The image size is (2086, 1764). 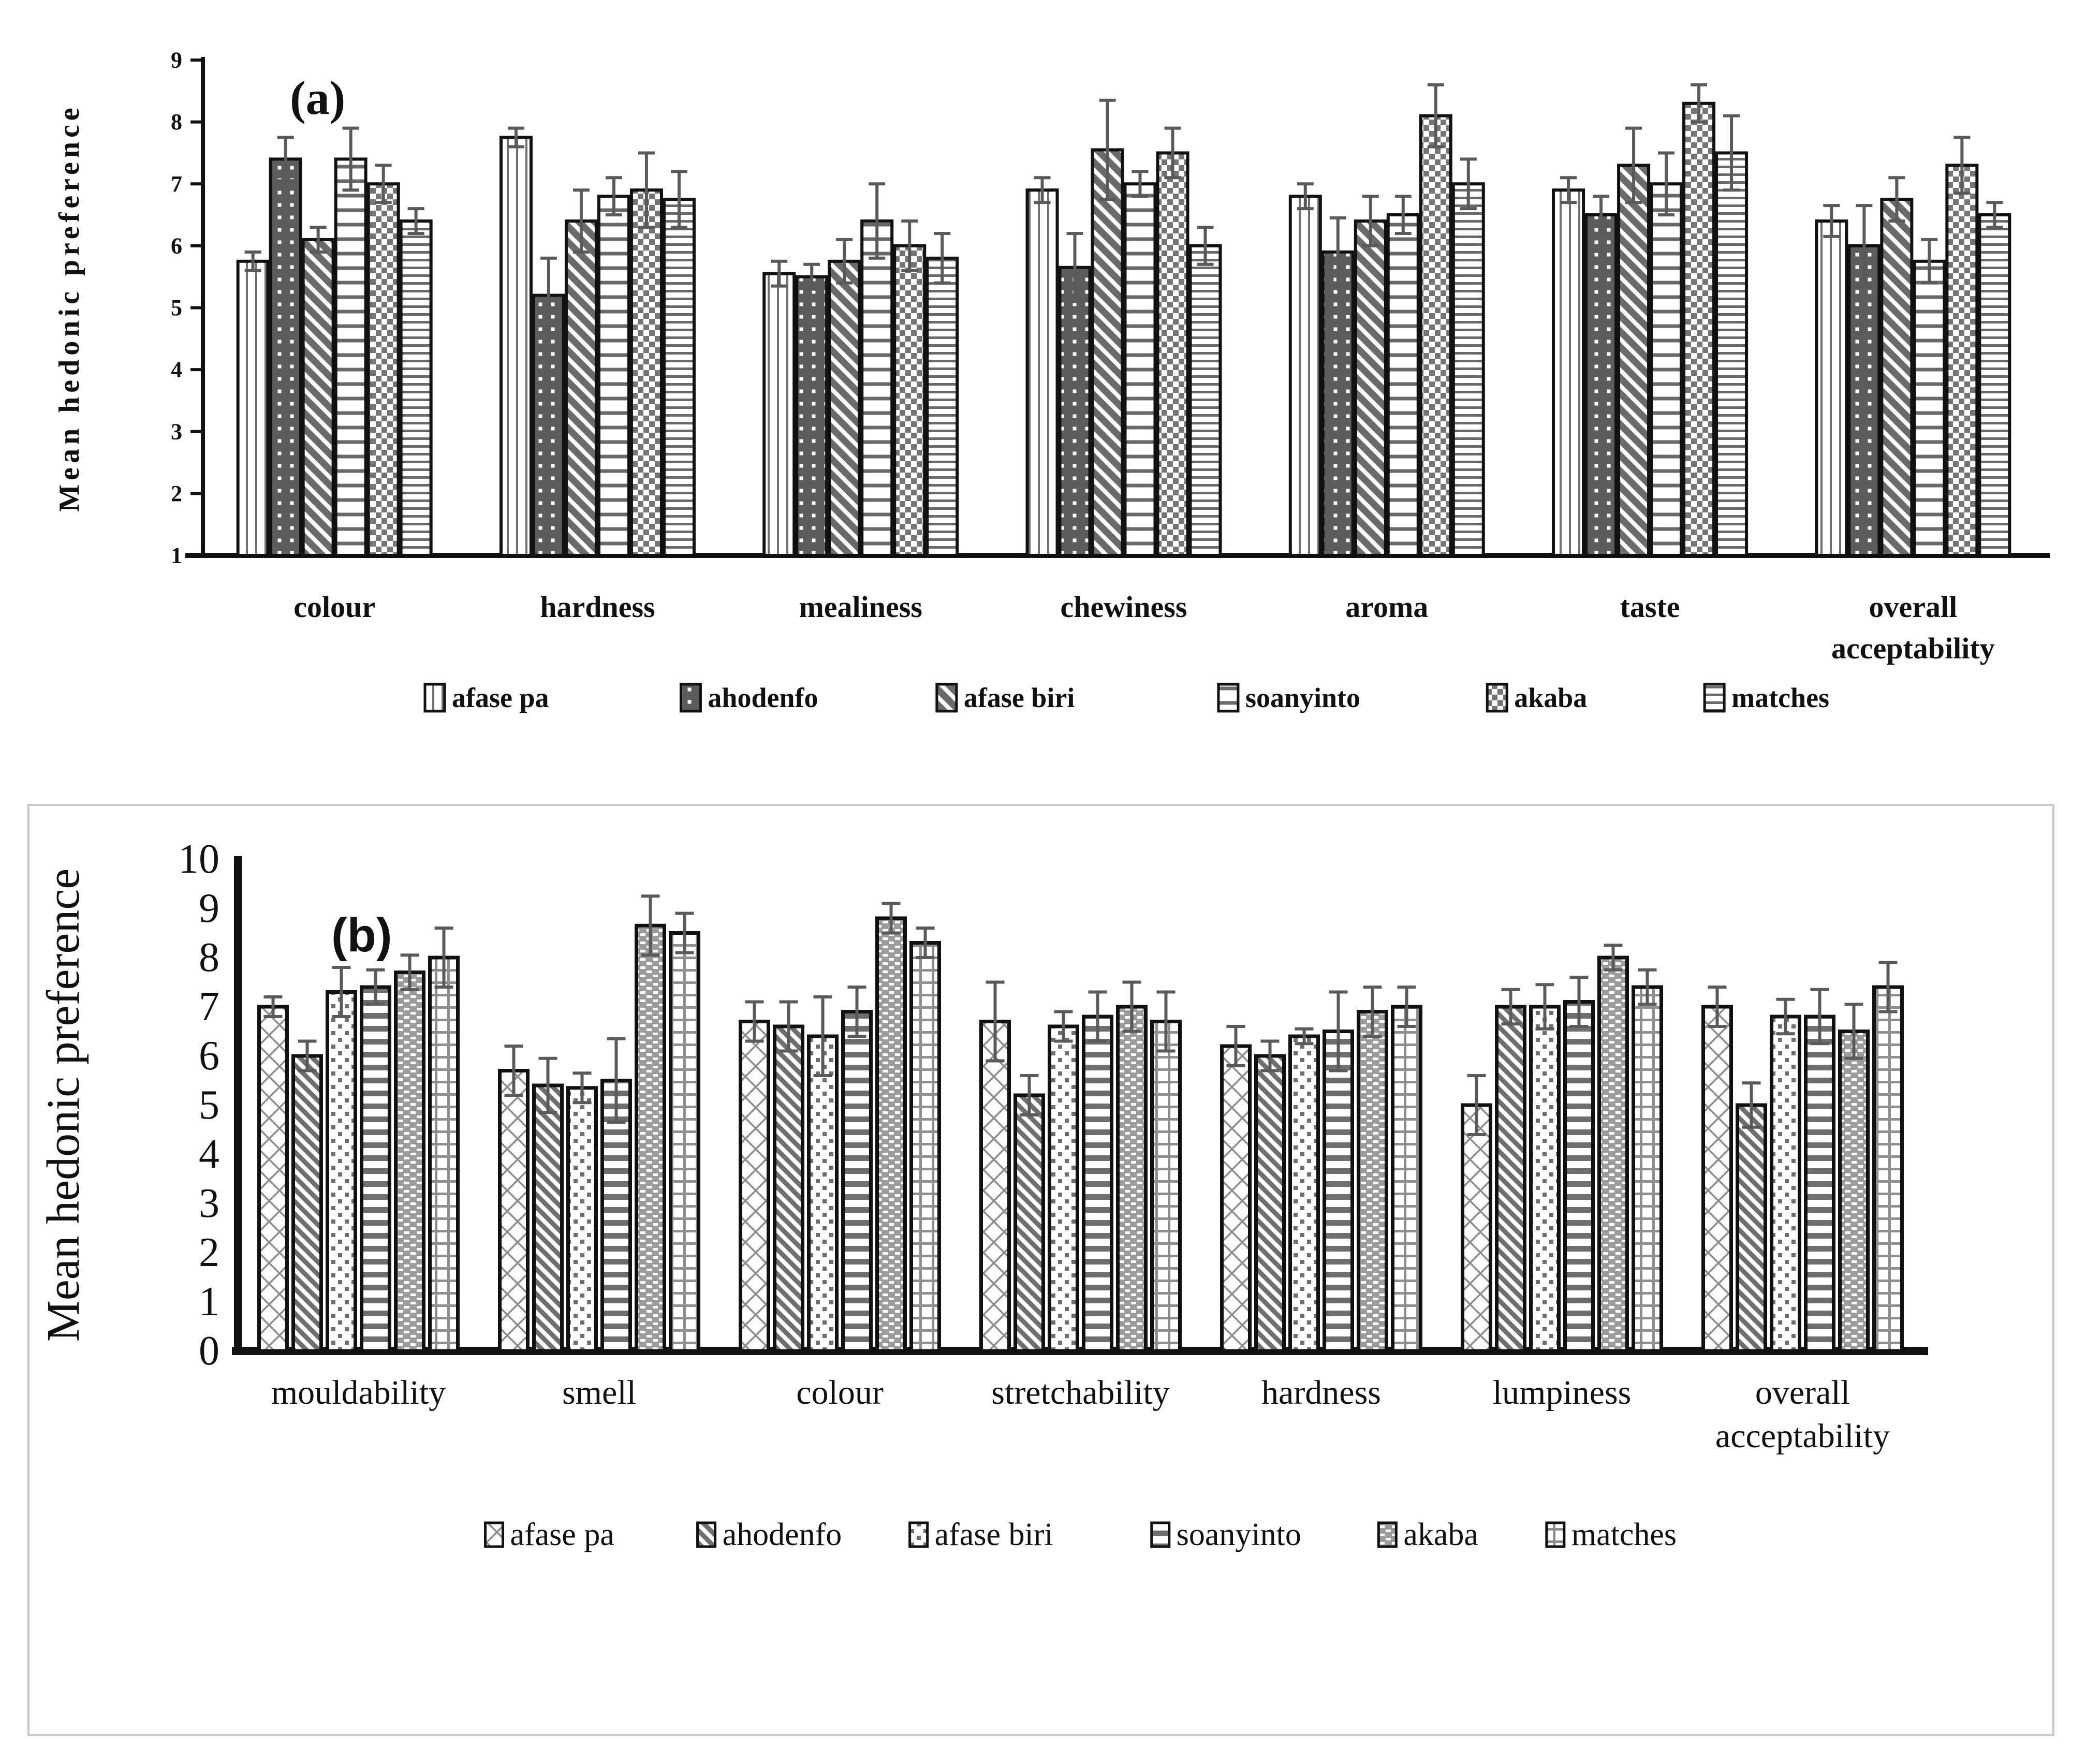 I want to click on bar-afase-pa-aroma, so click(x=1305, y=376).